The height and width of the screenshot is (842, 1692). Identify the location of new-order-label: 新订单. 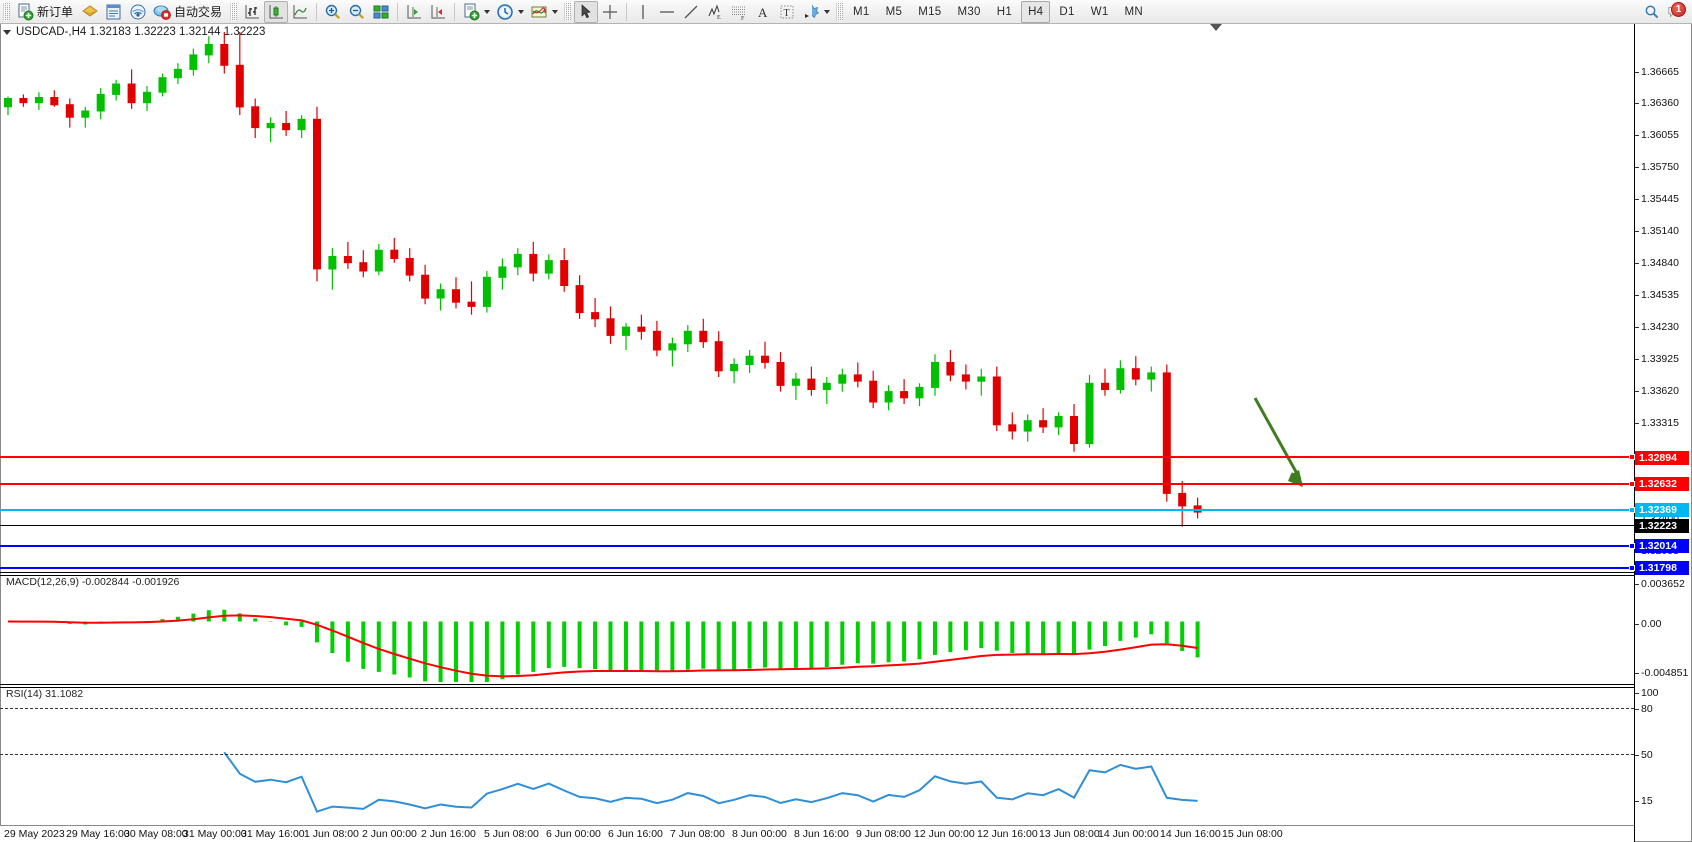
(55, 12).